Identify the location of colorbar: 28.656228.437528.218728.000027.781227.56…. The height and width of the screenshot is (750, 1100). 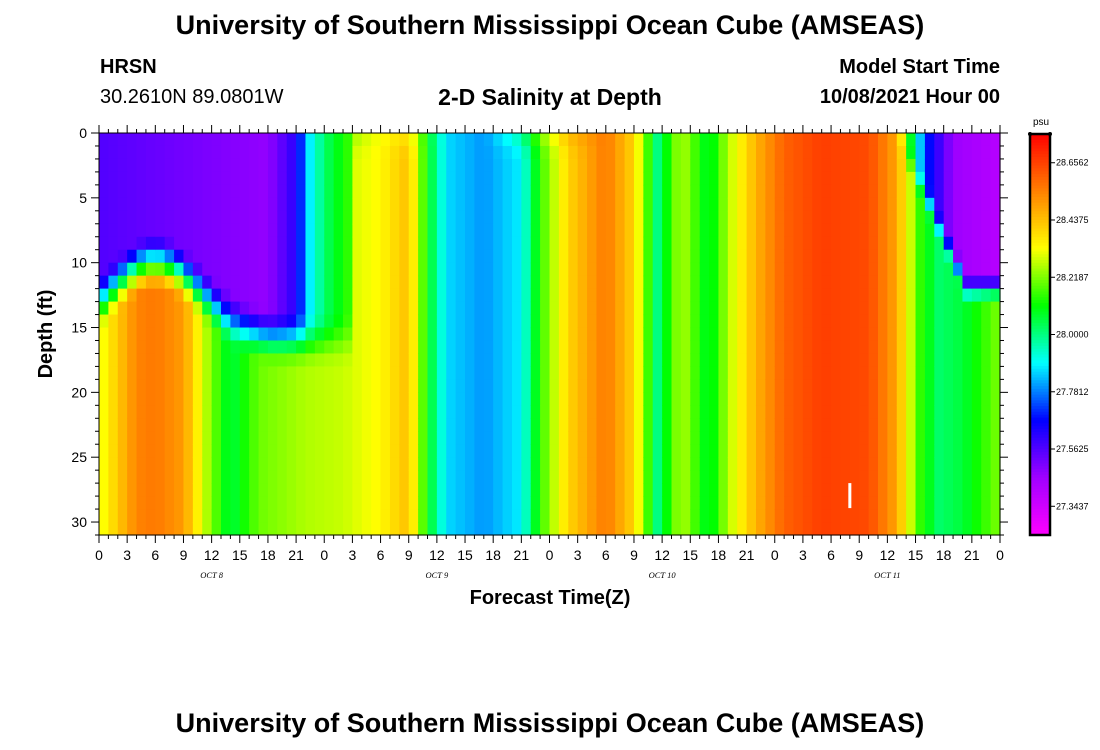
(1058, 334).